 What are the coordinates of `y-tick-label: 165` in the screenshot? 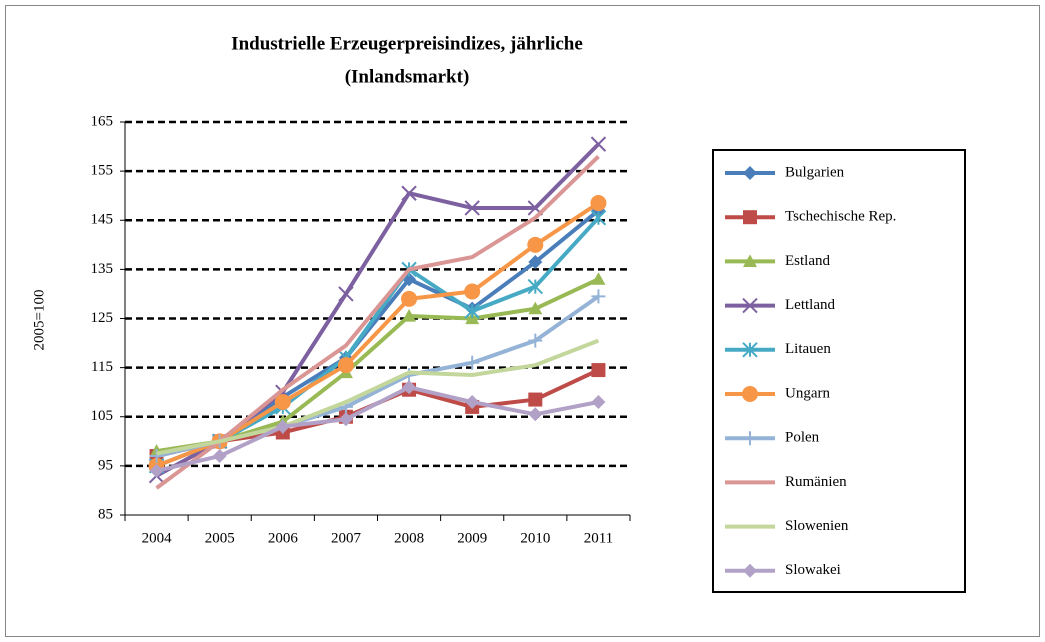 It's located at (102, 121).